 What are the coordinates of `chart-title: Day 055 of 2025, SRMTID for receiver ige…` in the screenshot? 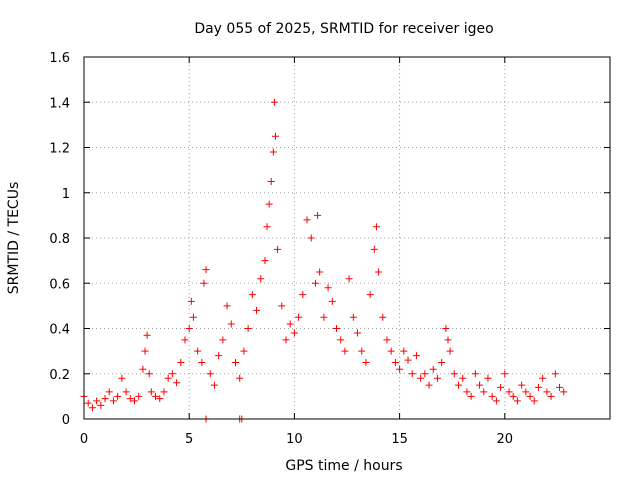 It's located at (343, 29).